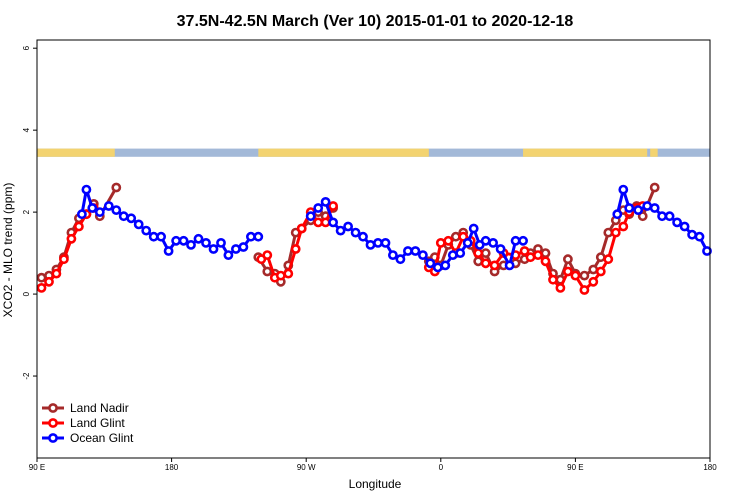 This screenshot has height=500, width=750. What do you see at coordinates (26, 376) in the screenshot?
I see `y-tick-label: -2` at bounding box center [26, 376].